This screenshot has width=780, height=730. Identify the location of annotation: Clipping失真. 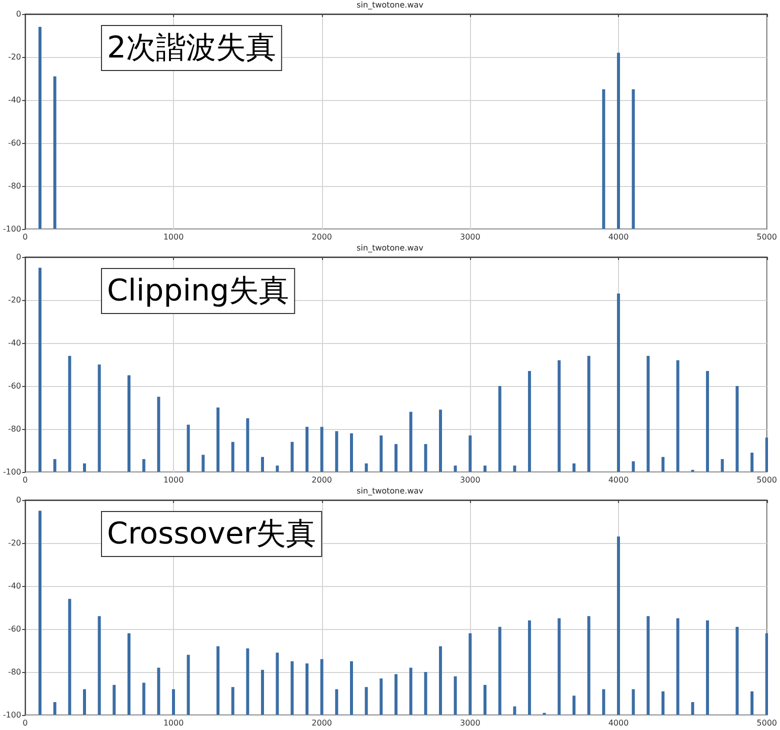
(198, 291).